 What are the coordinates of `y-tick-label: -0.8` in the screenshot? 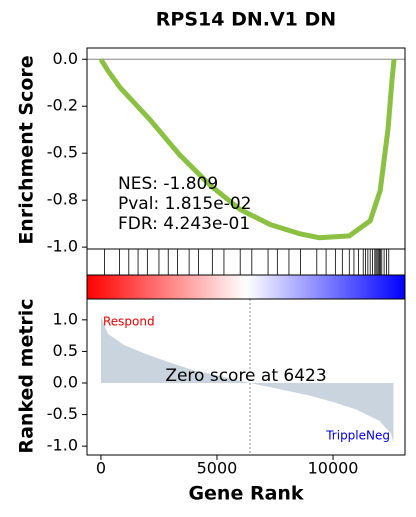 It's located at (62, 199).